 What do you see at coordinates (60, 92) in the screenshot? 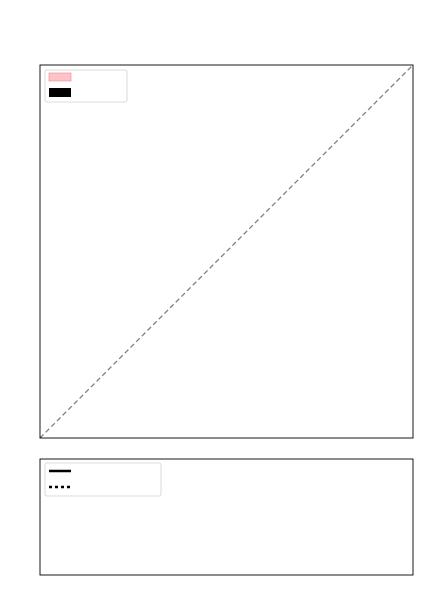
I see `legend-accuracy-swatch` at bounding box center [60, 92].